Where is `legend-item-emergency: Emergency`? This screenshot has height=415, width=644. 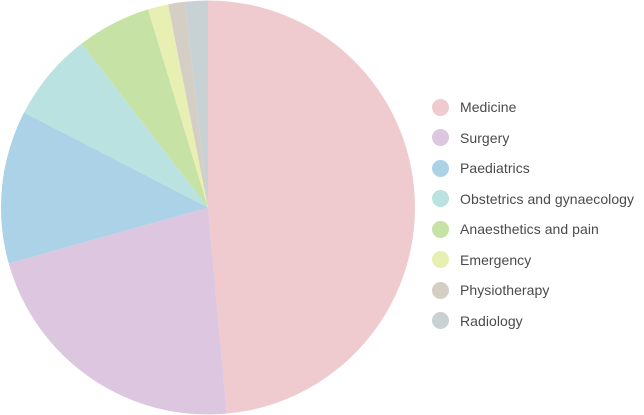
legend-item-emergency: Emergency is located at coordinates (538, 260).